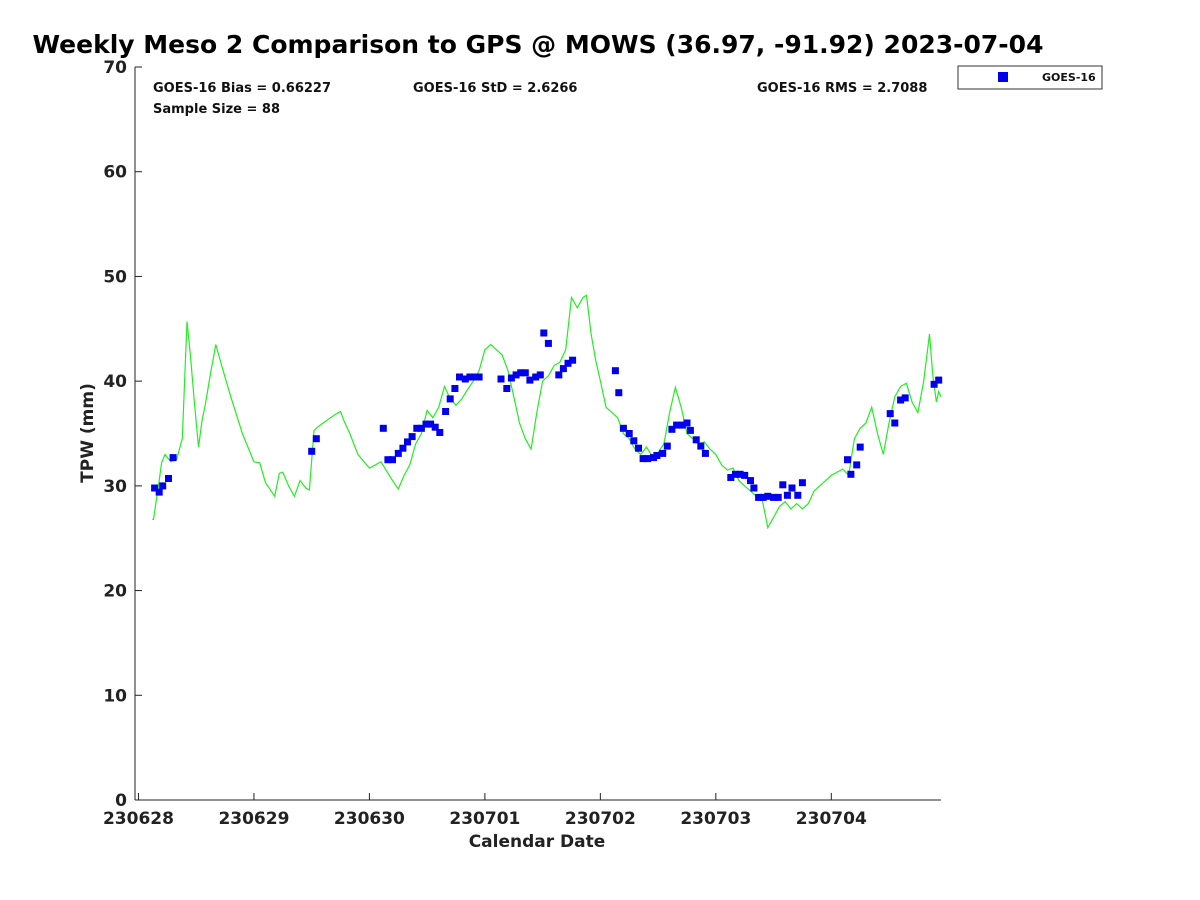 The width and height of the screenshot is (1200, 900). Describe the element at coordinates (115, 696) in the screenshot. I see `y-tick-label: 10` at that location.